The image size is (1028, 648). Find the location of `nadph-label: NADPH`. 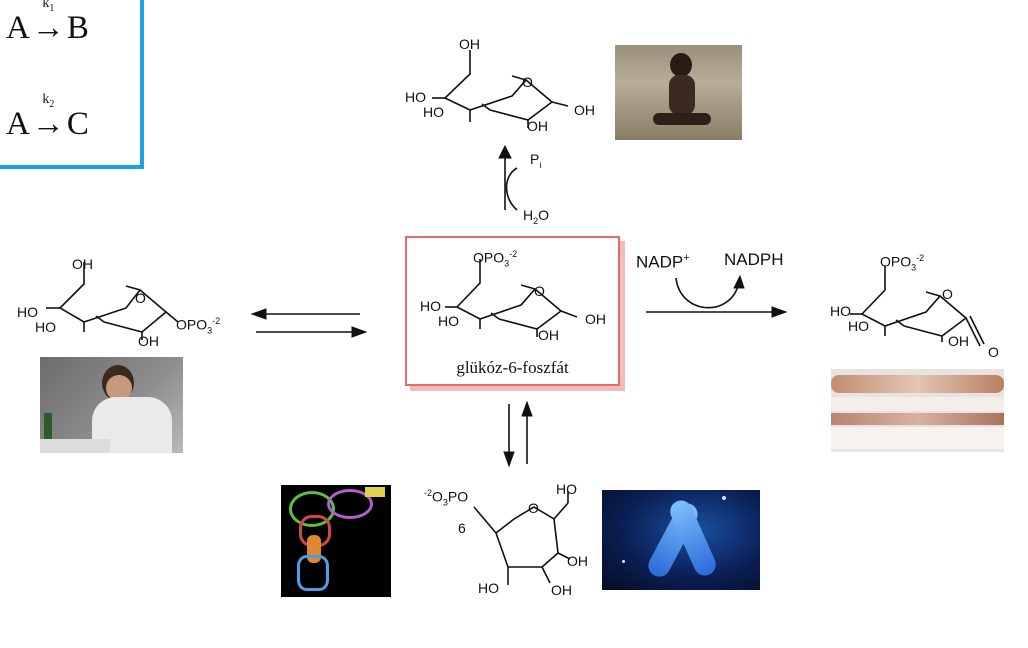

nadph-label: NADPH is located at coordinates (754, 259).